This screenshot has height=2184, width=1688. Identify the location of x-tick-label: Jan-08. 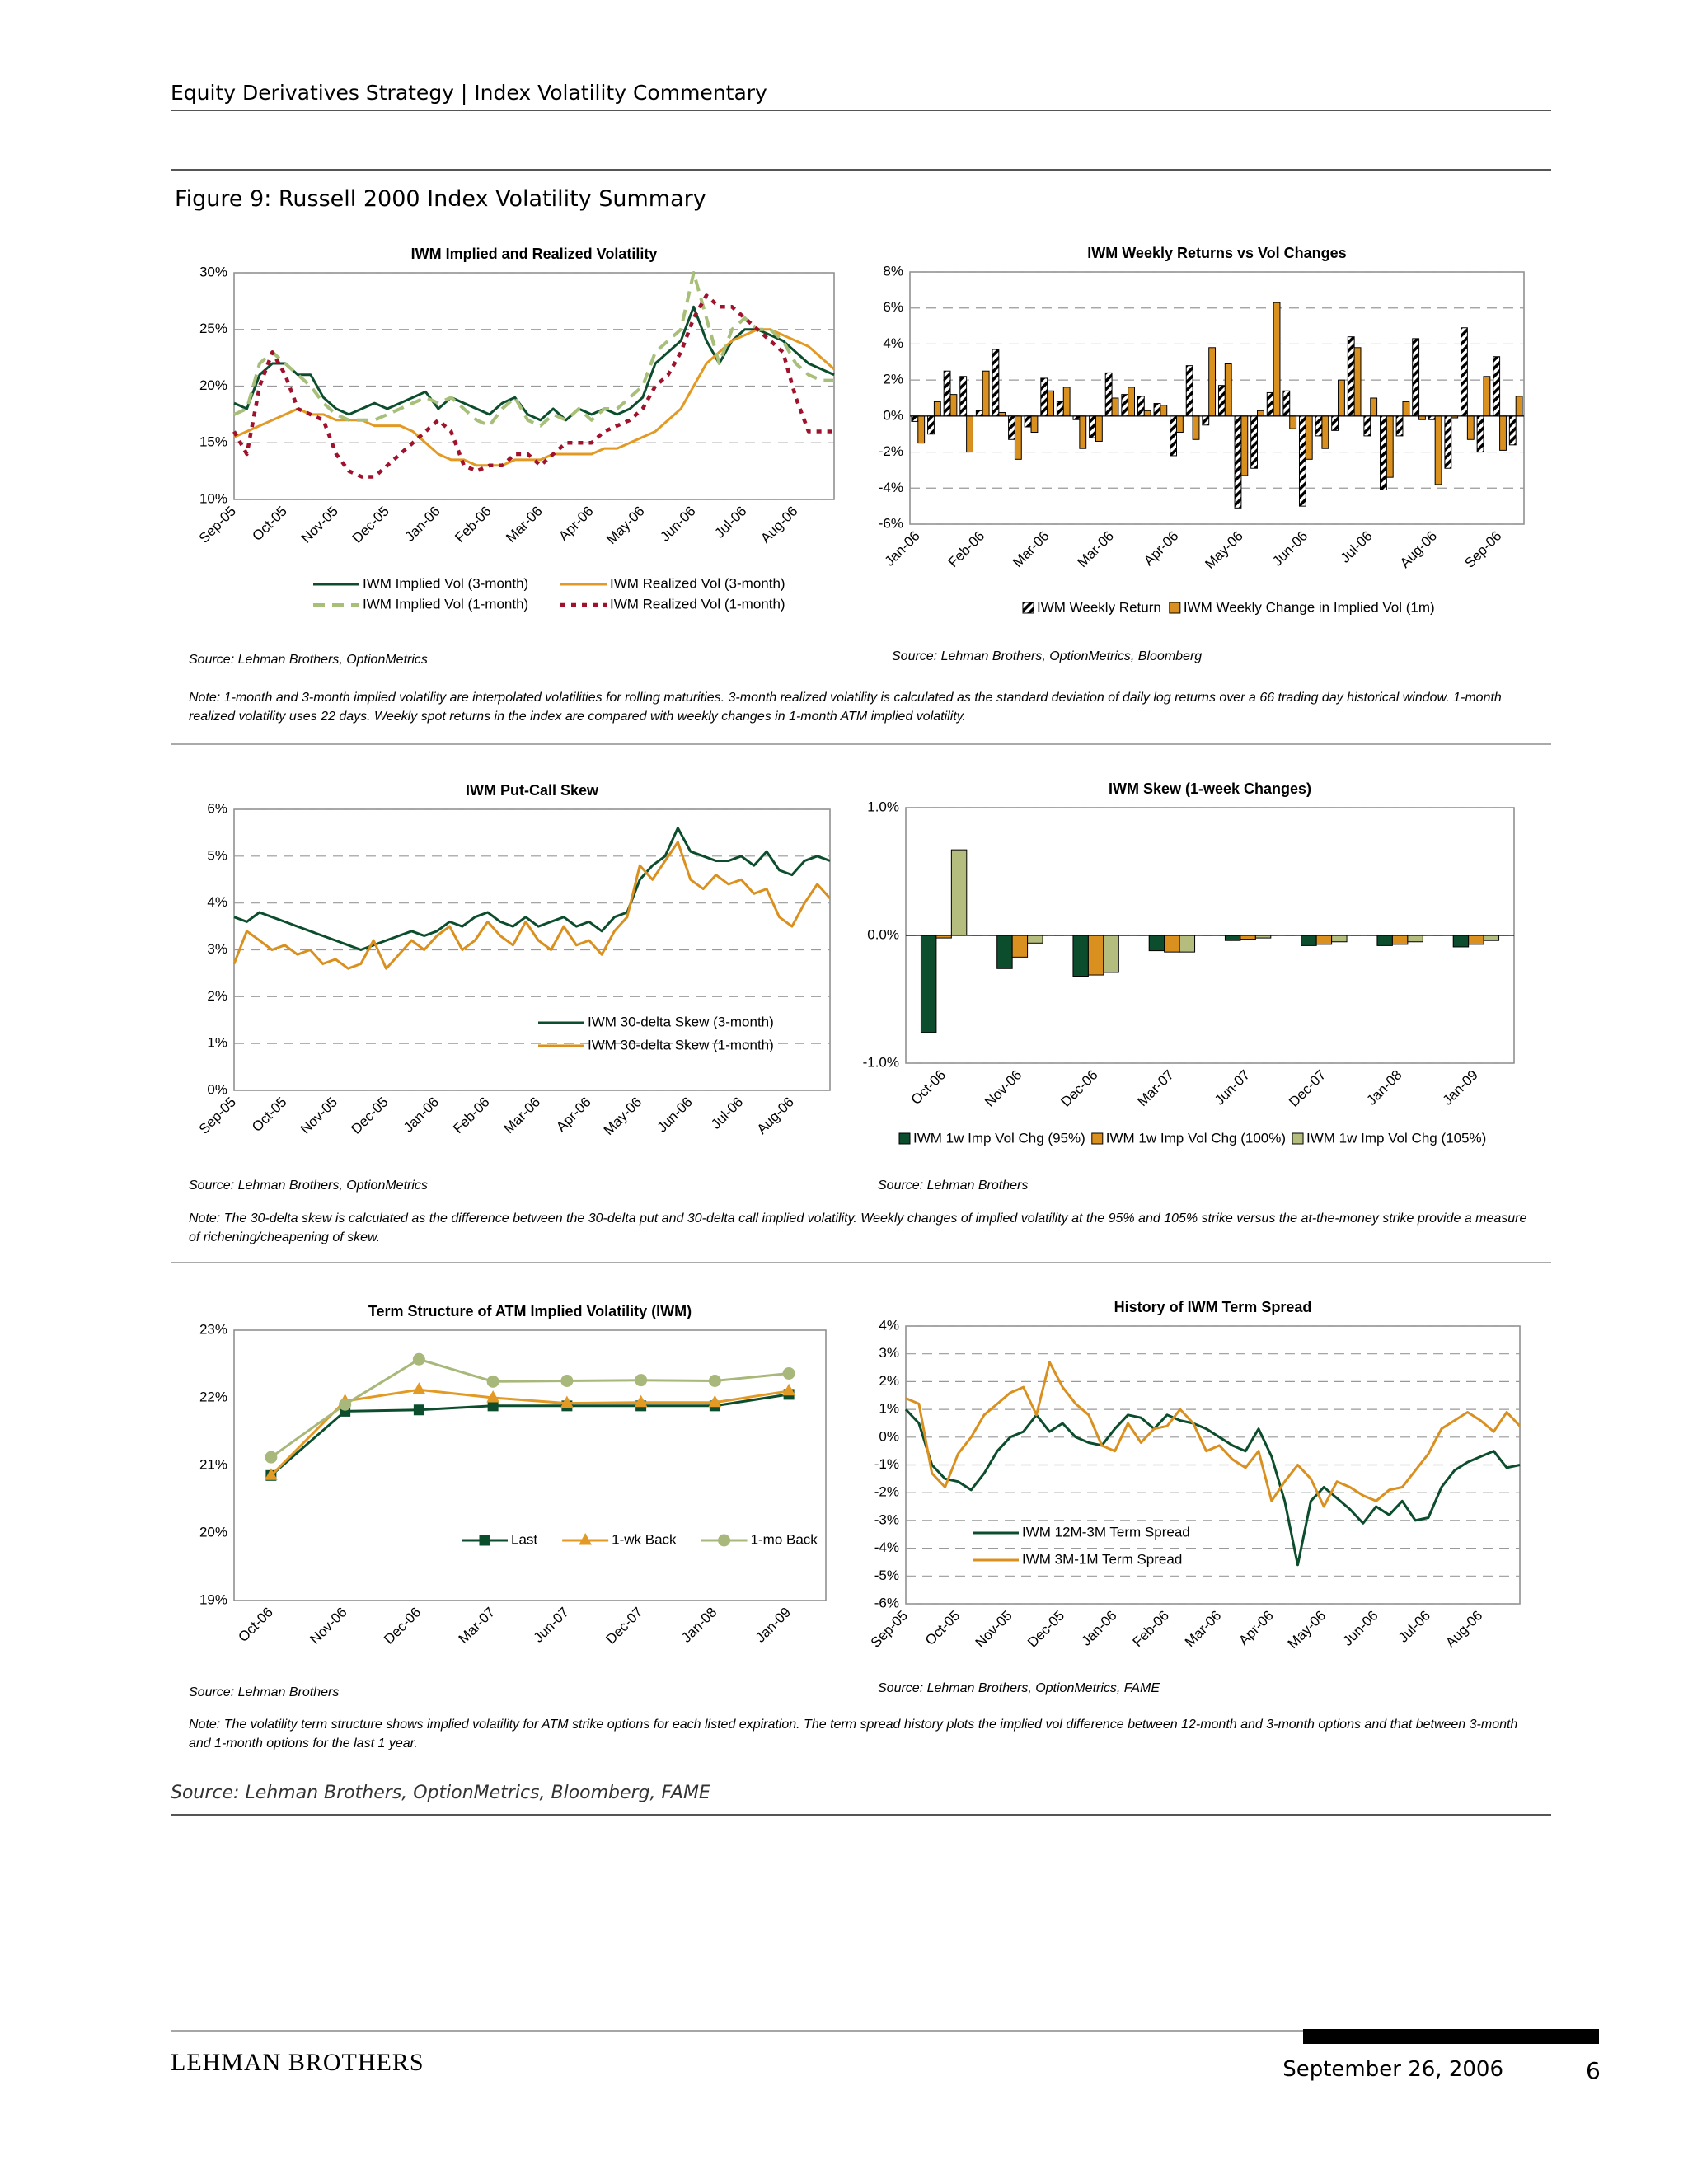
(699, 1625).